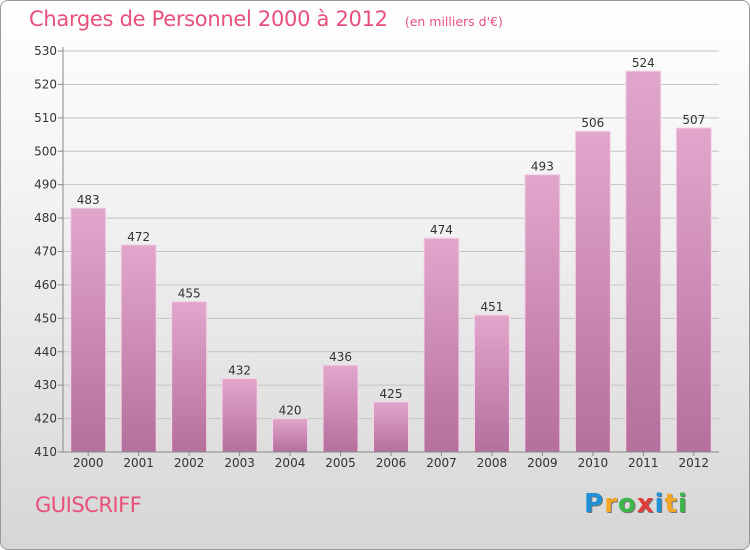 The image size is (750, 550). I want to click on y-tick-label: 460, so click(45, 285).